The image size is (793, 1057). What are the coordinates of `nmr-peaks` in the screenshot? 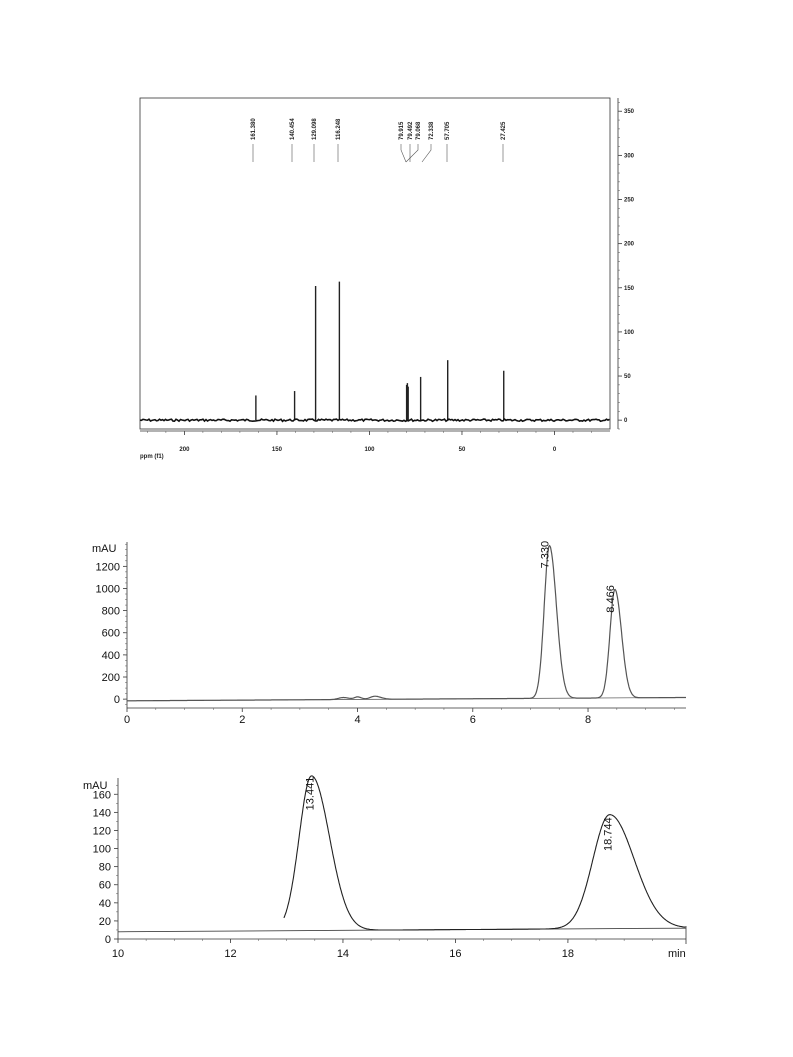 It's located at (380, 351).